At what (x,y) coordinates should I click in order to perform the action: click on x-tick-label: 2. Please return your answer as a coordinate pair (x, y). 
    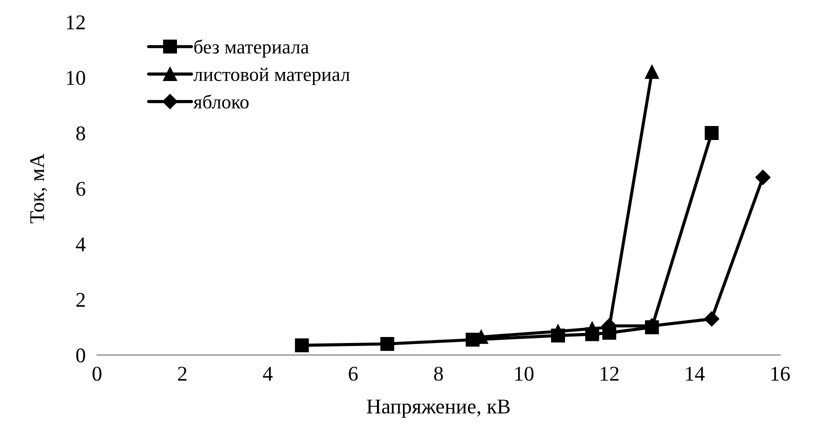
    Looking at the image, I should click on (182, 373).